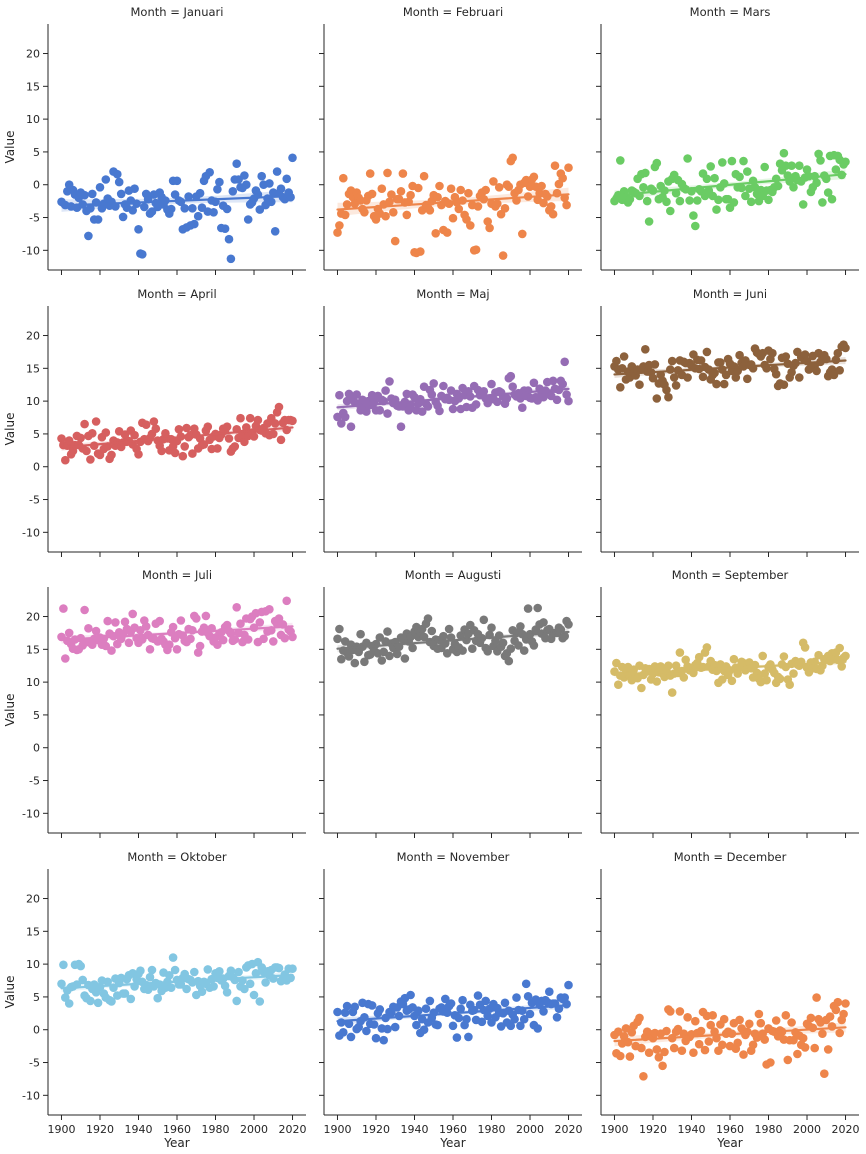 This screenshot has height=1154, width=866. Describe the element at coordinates (33, 401) in the screenshot. I see `y-tick-label: 10` at that location.